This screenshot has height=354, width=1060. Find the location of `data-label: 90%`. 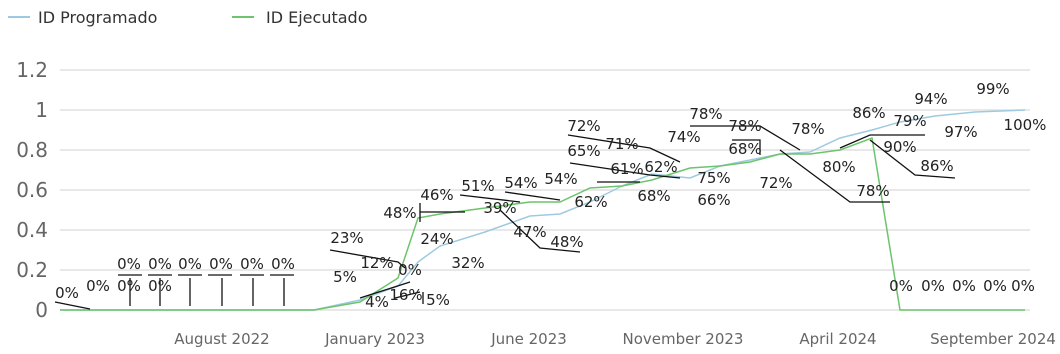

data-label: 90% is located at coordinates (899, 147).